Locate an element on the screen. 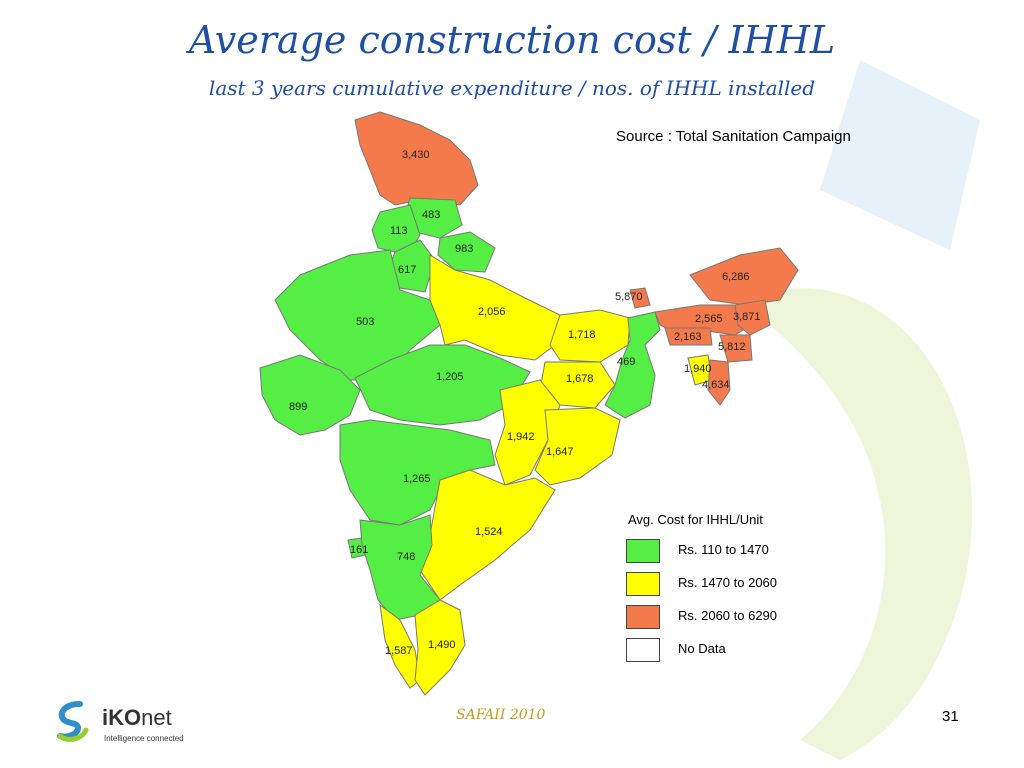 Image resolution: width=1024 pixels, height=768 pixels. legend-label: Rs. 2060 to 6290 is located at coordinates (728, 615).